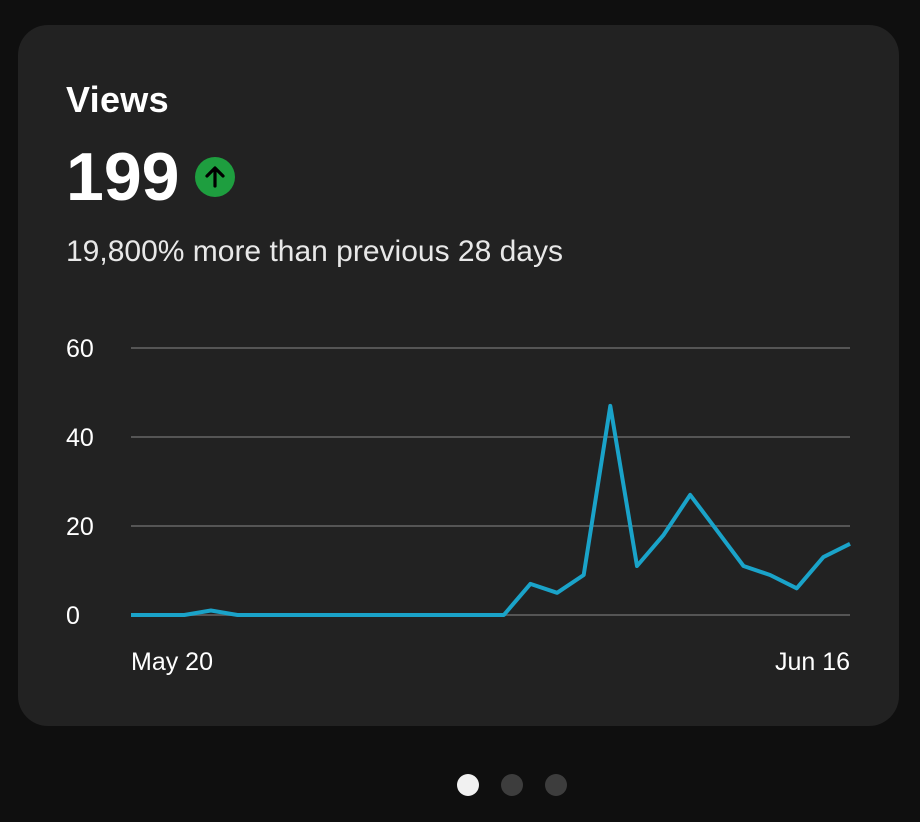 The width and height of the screenshot is (920, 822). I want to click on y-tick-label: 60, so click(80, 349).